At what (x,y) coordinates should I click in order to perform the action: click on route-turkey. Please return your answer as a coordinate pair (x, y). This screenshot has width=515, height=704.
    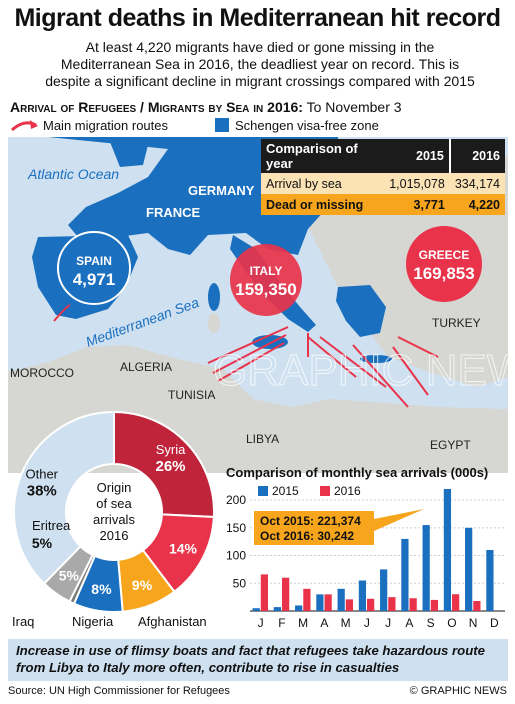
    Looking at the image, I should click on (418, 347).